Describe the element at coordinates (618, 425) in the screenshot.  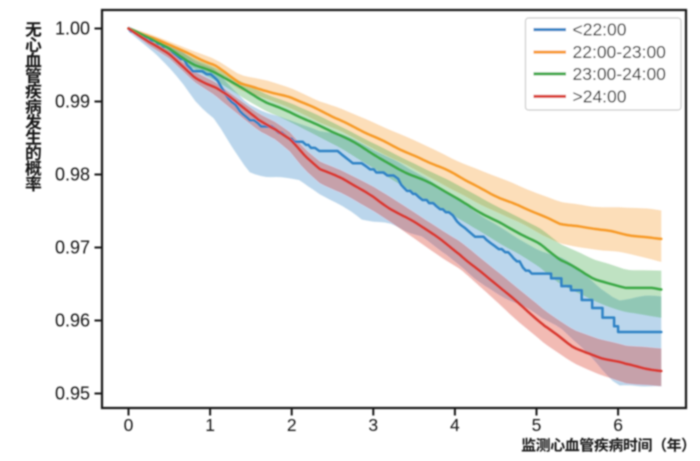
I see `svg-text: 6` at that location.